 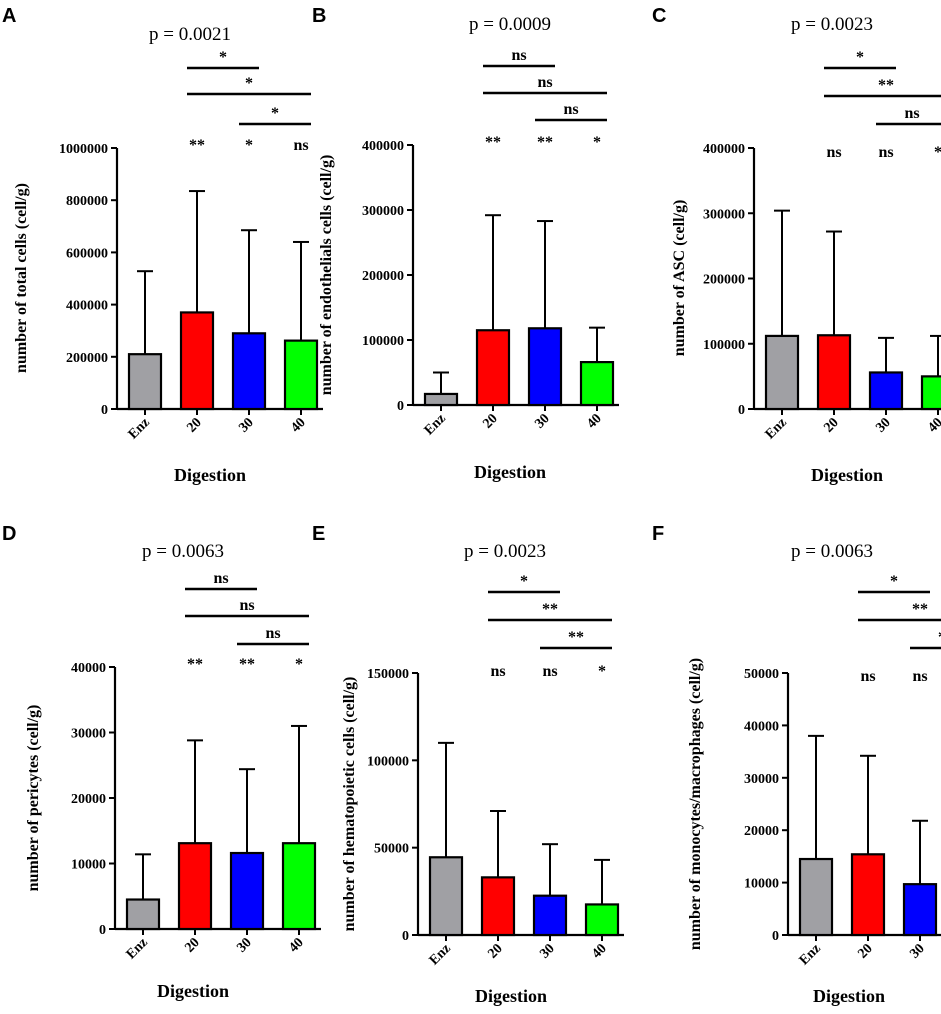 I want to click on y-axis-label: number of endothelials cells (cell/g), so click(x=326, y=275).